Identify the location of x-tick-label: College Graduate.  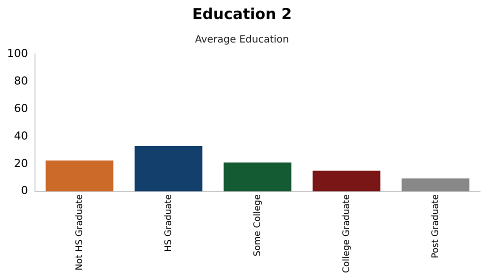
(347, 234).